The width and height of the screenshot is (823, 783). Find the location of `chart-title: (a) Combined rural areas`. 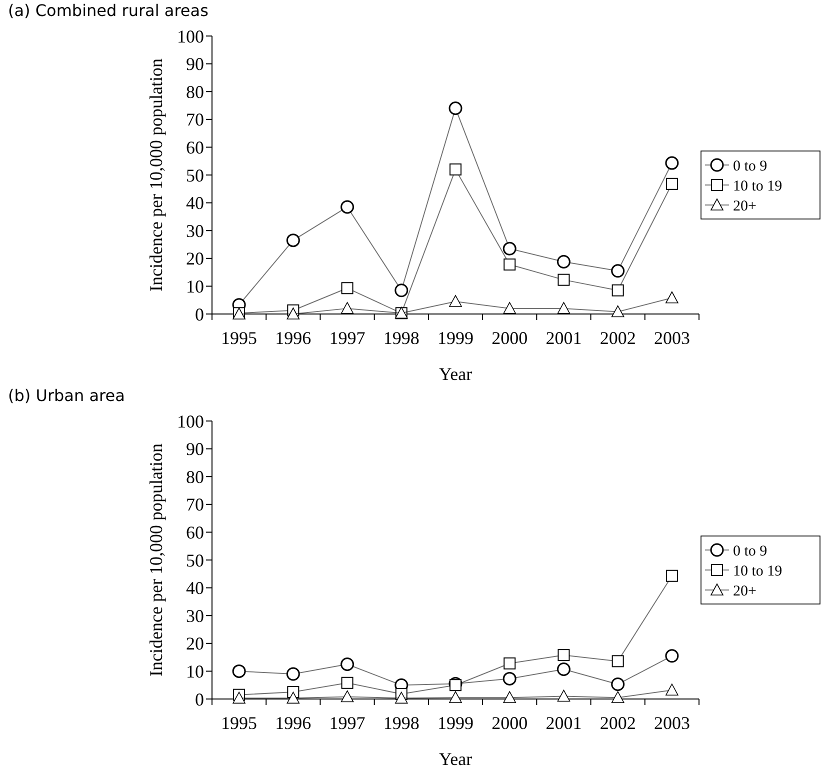

chart-title: (a) Combined rural areas is located at coordinates (108, 10).